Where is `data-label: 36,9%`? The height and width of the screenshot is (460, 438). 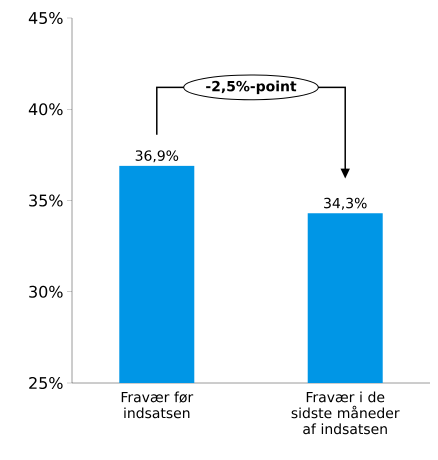 data-label: 36,9% is located at coordinates (157, 156).